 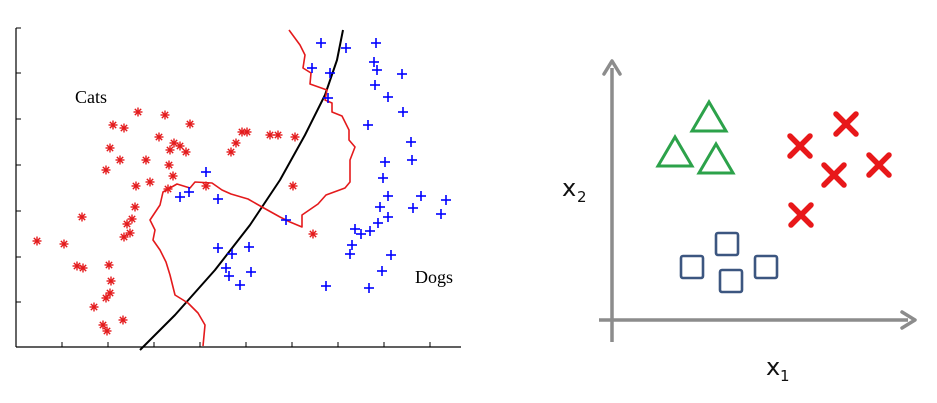 I want to click on right-x-arrowhead, so click(x=908, y=320).